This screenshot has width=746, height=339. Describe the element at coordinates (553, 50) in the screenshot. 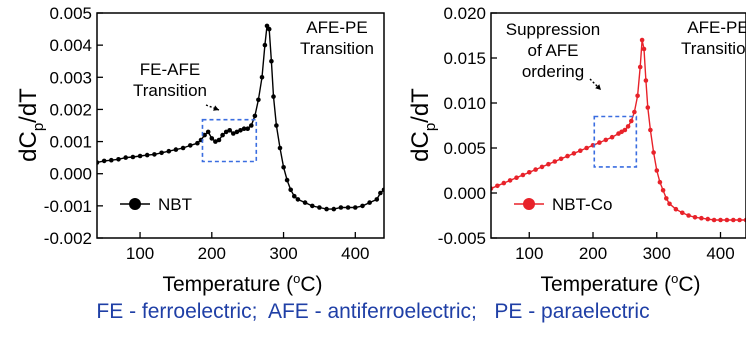

I see `annotation: Suppression of AFE ordering` at that location.